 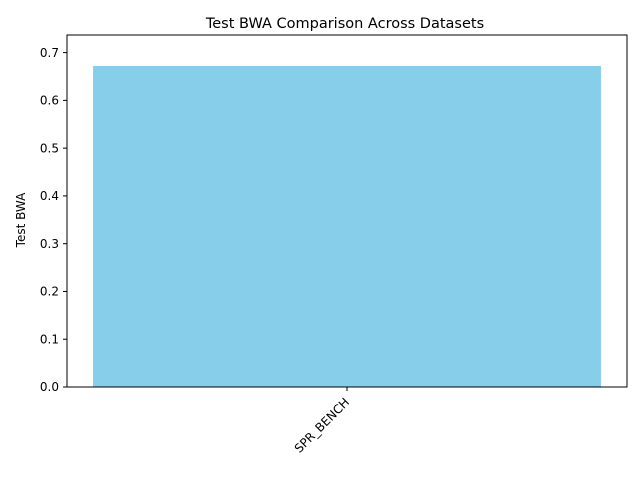 I want to click on y-tick-label: 0.3, so click(x=49, y=244).